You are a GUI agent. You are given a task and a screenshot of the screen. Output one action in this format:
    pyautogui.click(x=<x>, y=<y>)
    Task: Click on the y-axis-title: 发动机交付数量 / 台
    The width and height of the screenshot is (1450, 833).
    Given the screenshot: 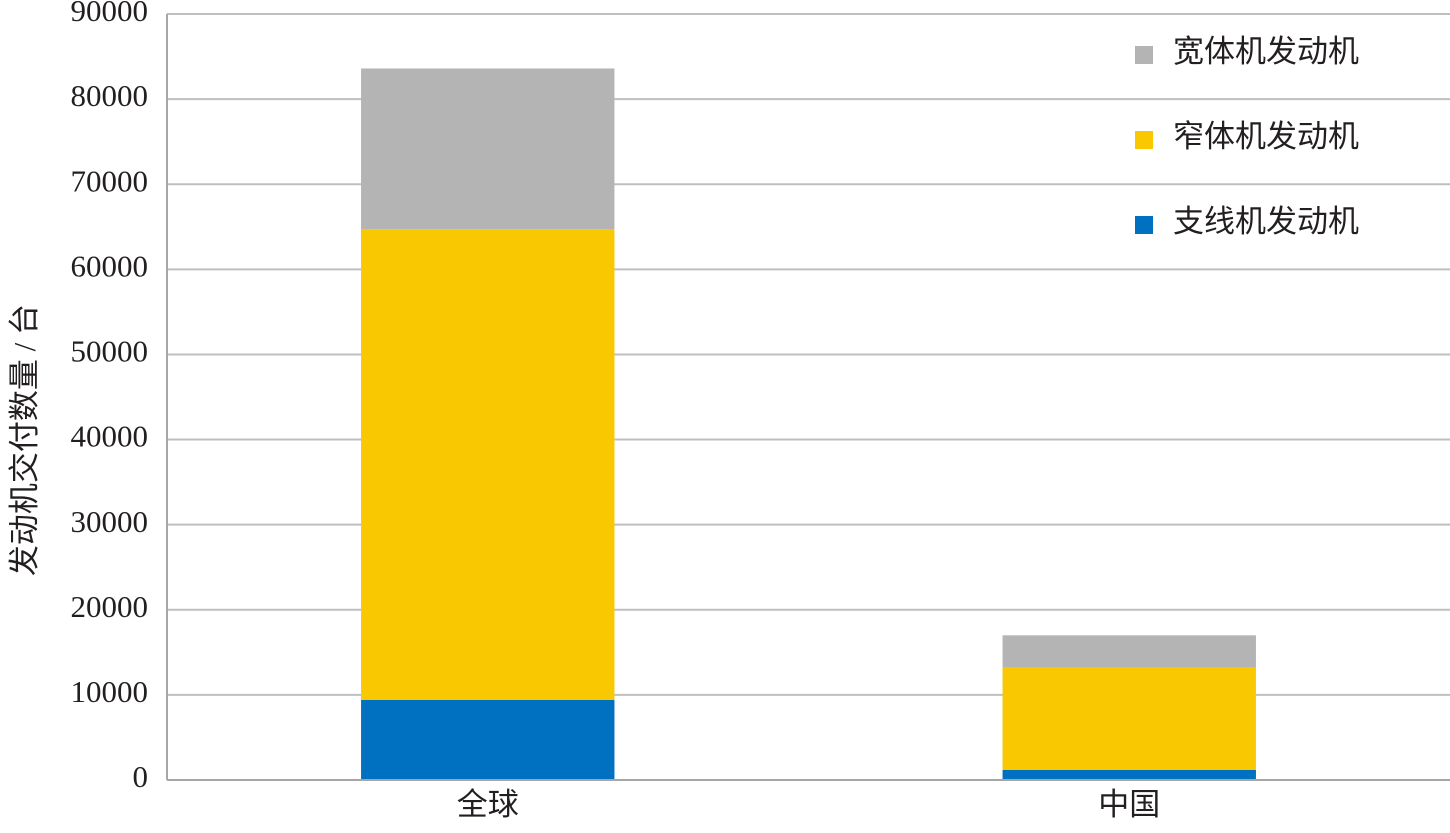 What is the action you would take?
    pyautogui.click(x=24, y=440)
    